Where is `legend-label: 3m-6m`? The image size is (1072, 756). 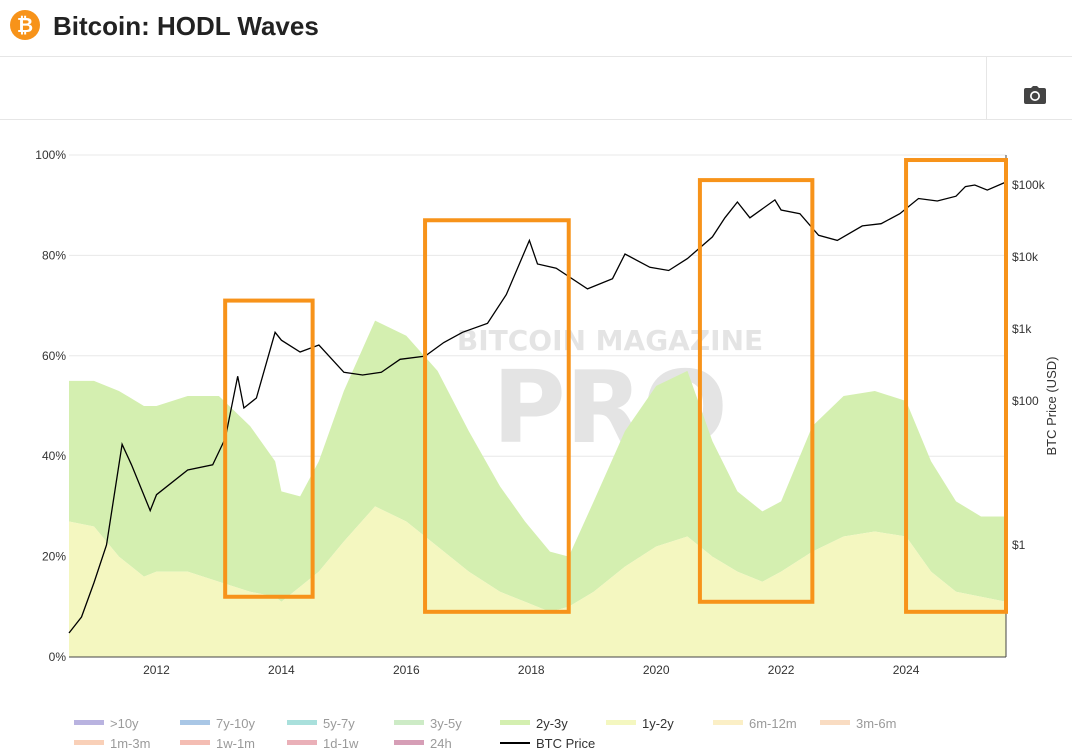
legend-label: 3m-6m is located at coordinates (876, 723).